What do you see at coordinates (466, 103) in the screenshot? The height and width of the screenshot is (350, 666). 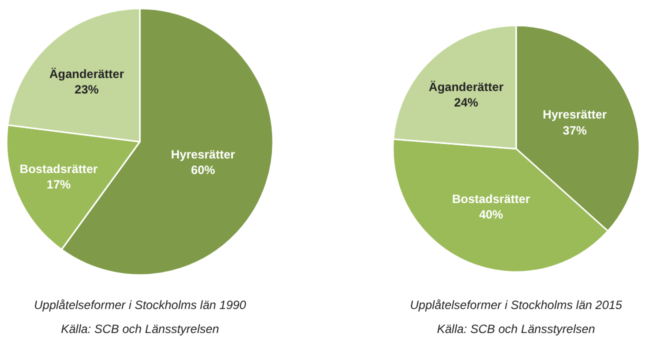 I see `data-label: 24%` at bounding box center [466, 103].